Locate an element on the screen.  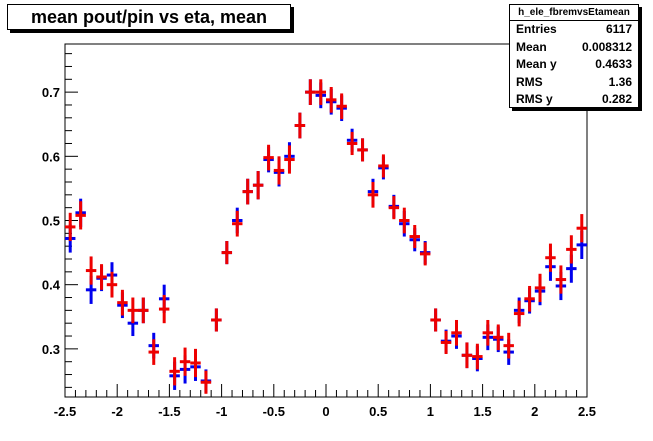
stats-row-rms-y: RMS y 0.282 is located at coordinates (574, 100).